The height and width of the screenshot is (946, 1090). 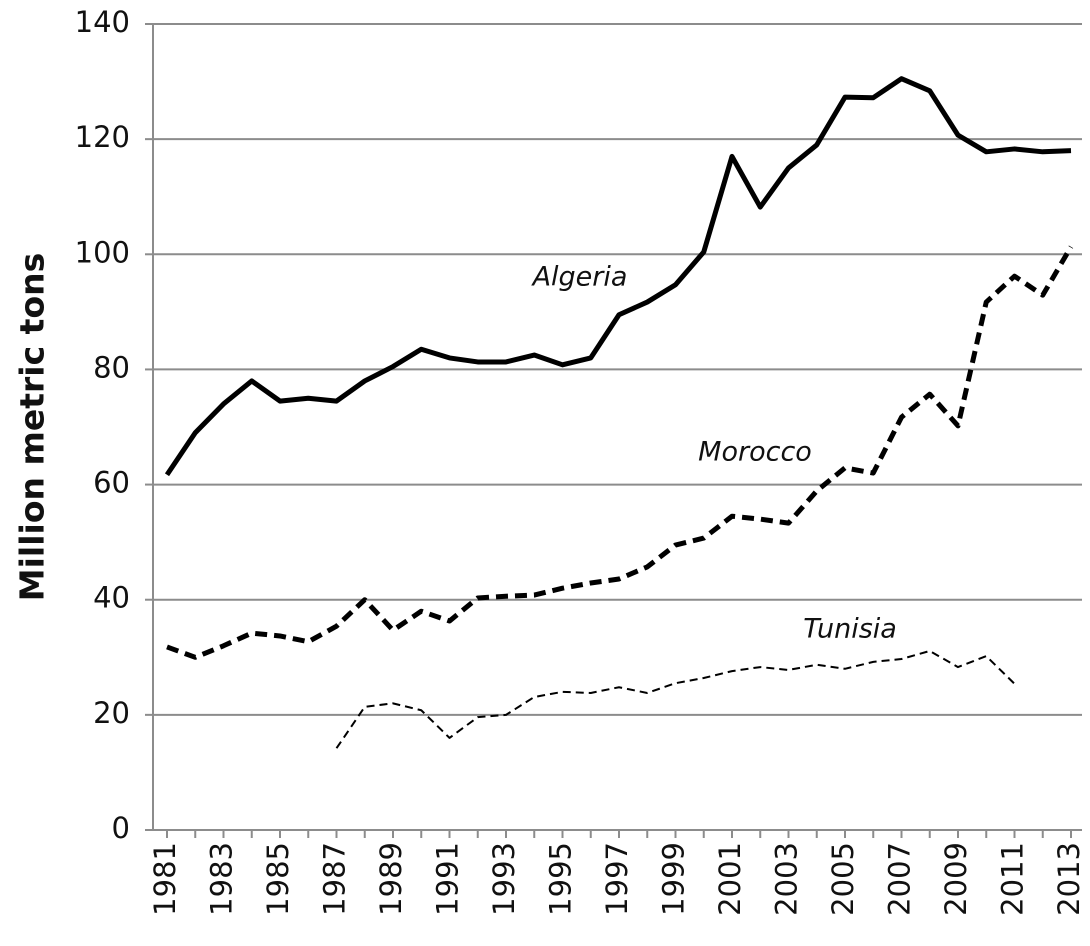 I want to click on x-tick-label: 2011, so click(x=1013, y=879).